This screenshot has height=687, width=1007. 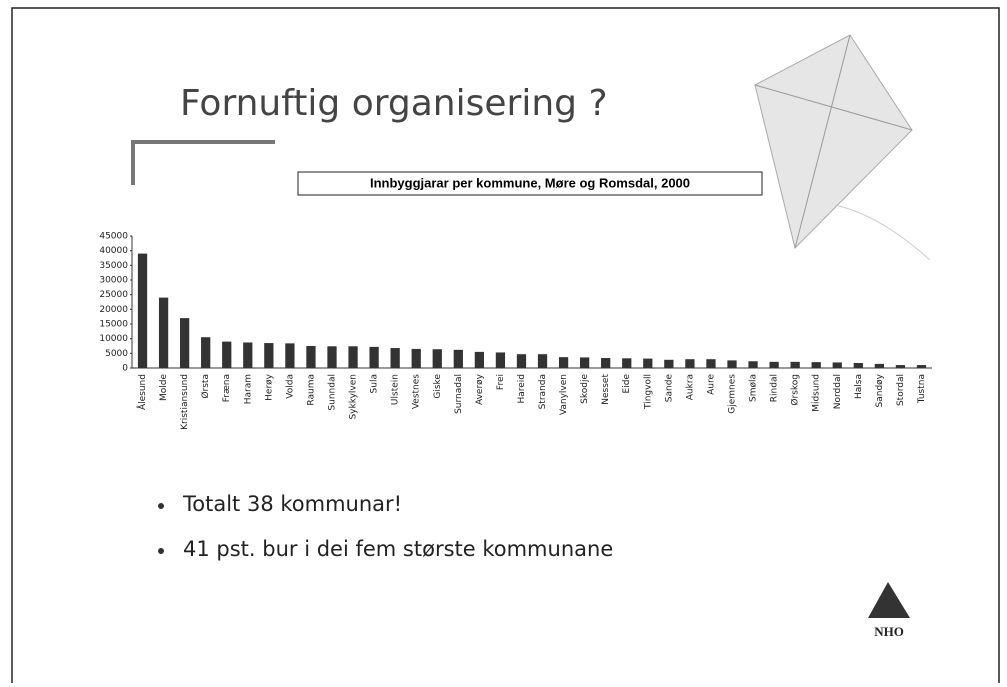 I want to click on bullet: Totalt 38 kommunar!, so click(x=292, y=504).